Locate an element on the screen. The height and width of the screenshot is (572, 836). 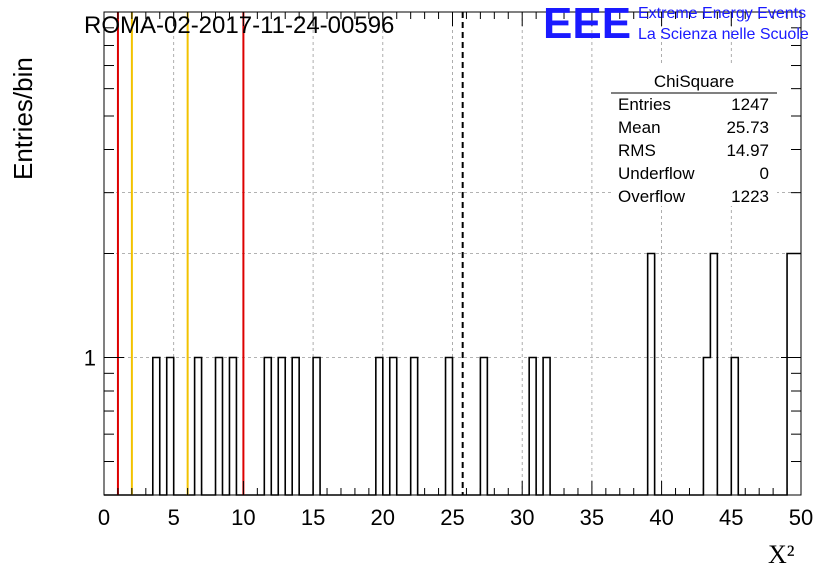
y-axis-label: Entries/bin is located at coordinates (23, 118).